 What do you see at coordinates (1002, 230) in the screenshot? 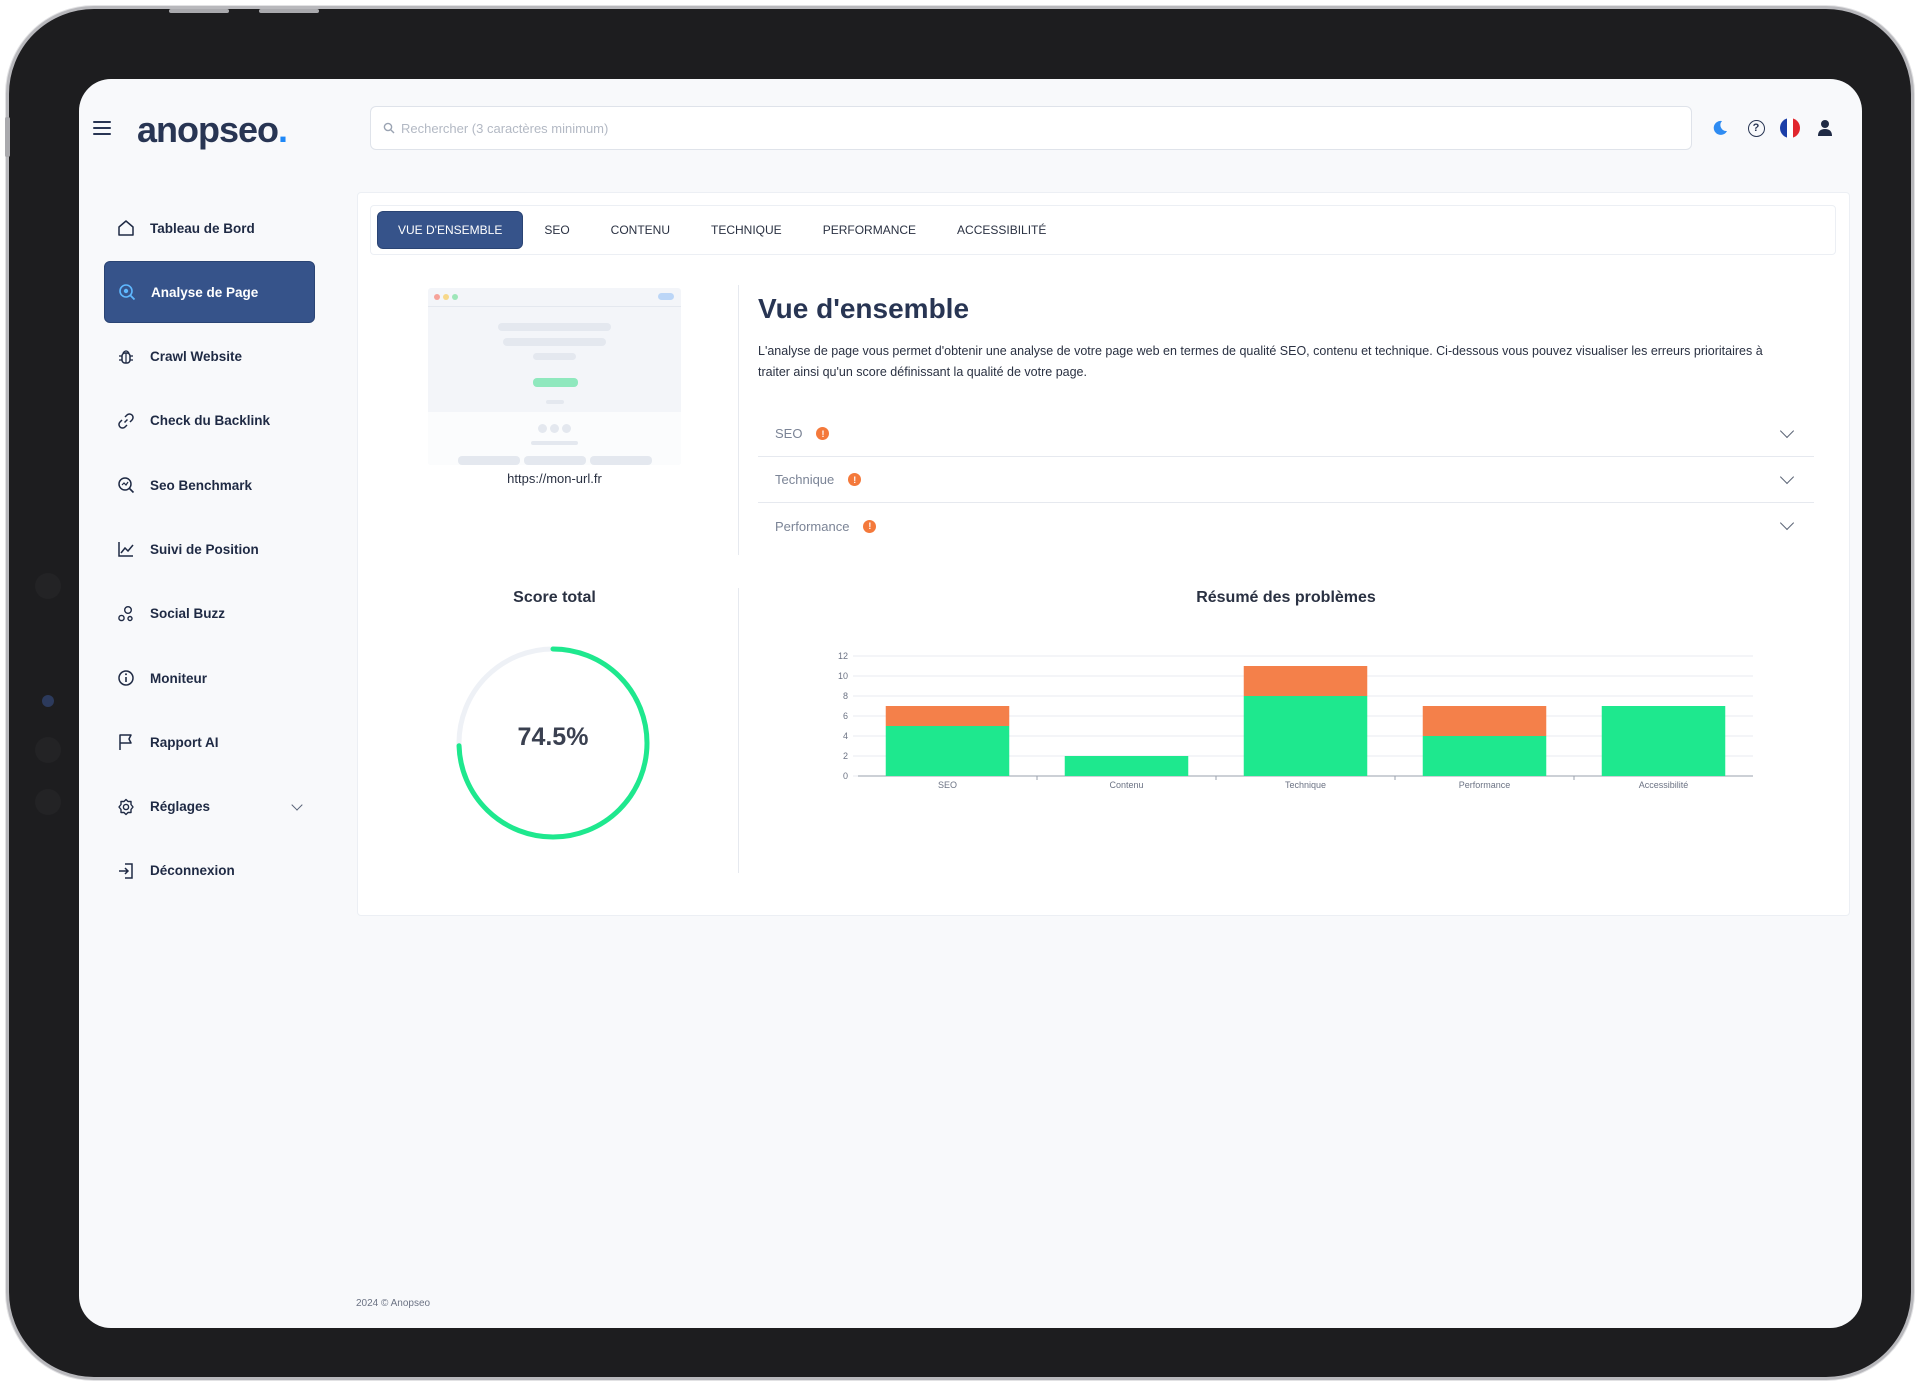
I see `tab-accessibilite: ACCESSIBILITÉ` at bounding box center [1002, 230].